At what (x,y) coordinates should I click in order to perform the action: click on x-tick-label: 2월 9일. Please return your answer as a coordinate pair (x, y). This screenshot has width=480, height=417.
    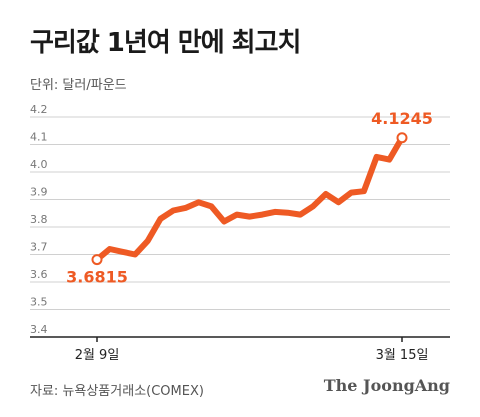
    Looking at the image, I should click on (97, 355).